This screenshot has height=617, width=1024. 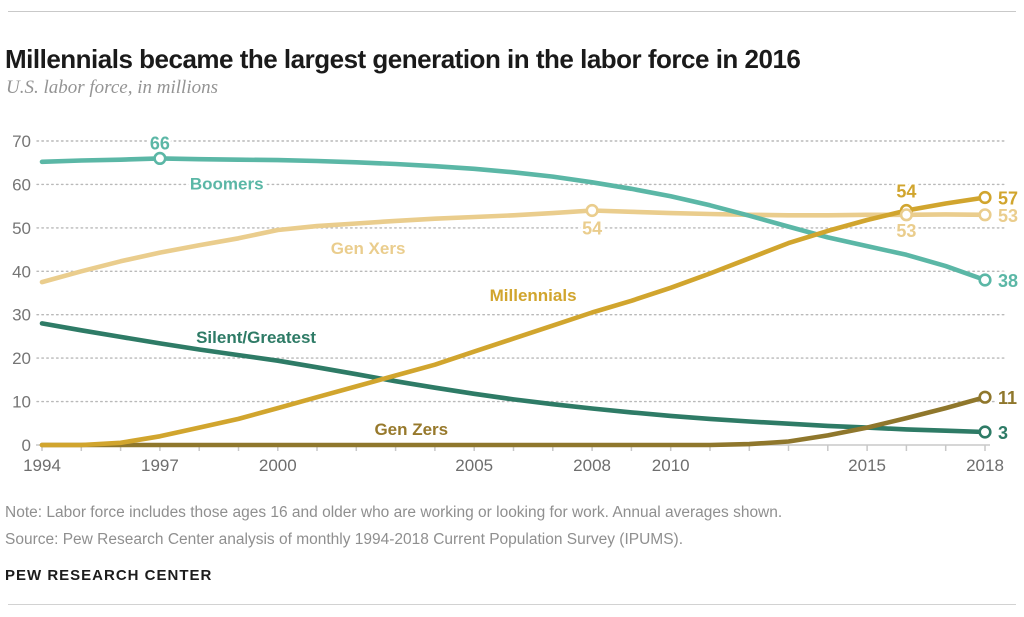 What do you see at coordinates (112, 87) in the screenshot?
I see `chart-subtitle: U.S. labor force, in millions` at bounding box center [112, 87].